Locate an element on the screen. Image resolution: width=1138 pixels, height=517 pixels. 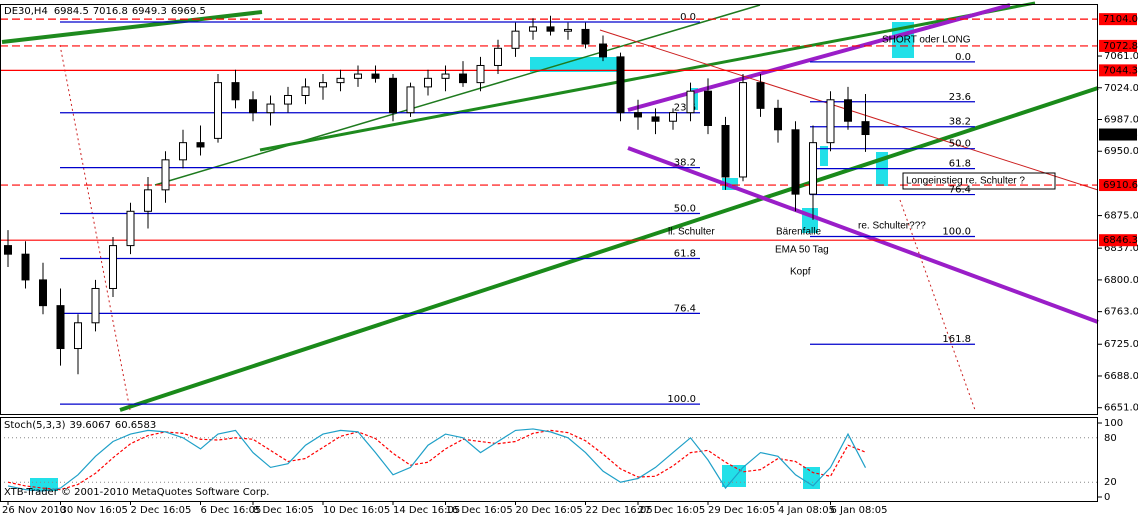
annotation: Kopf is located at coordinates (800, 272).